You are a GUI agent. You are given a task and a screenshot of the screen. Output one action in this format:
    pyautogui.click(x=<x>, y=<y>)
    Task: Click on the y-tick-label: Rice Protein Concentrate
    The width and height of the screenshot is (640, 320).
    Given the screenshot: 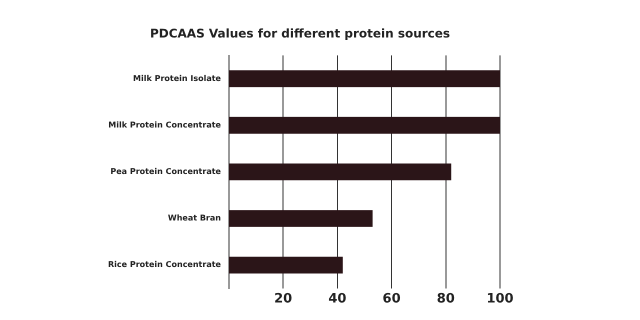 What is the action you would take?
    pyautogui.click(x=165, y=265)
    